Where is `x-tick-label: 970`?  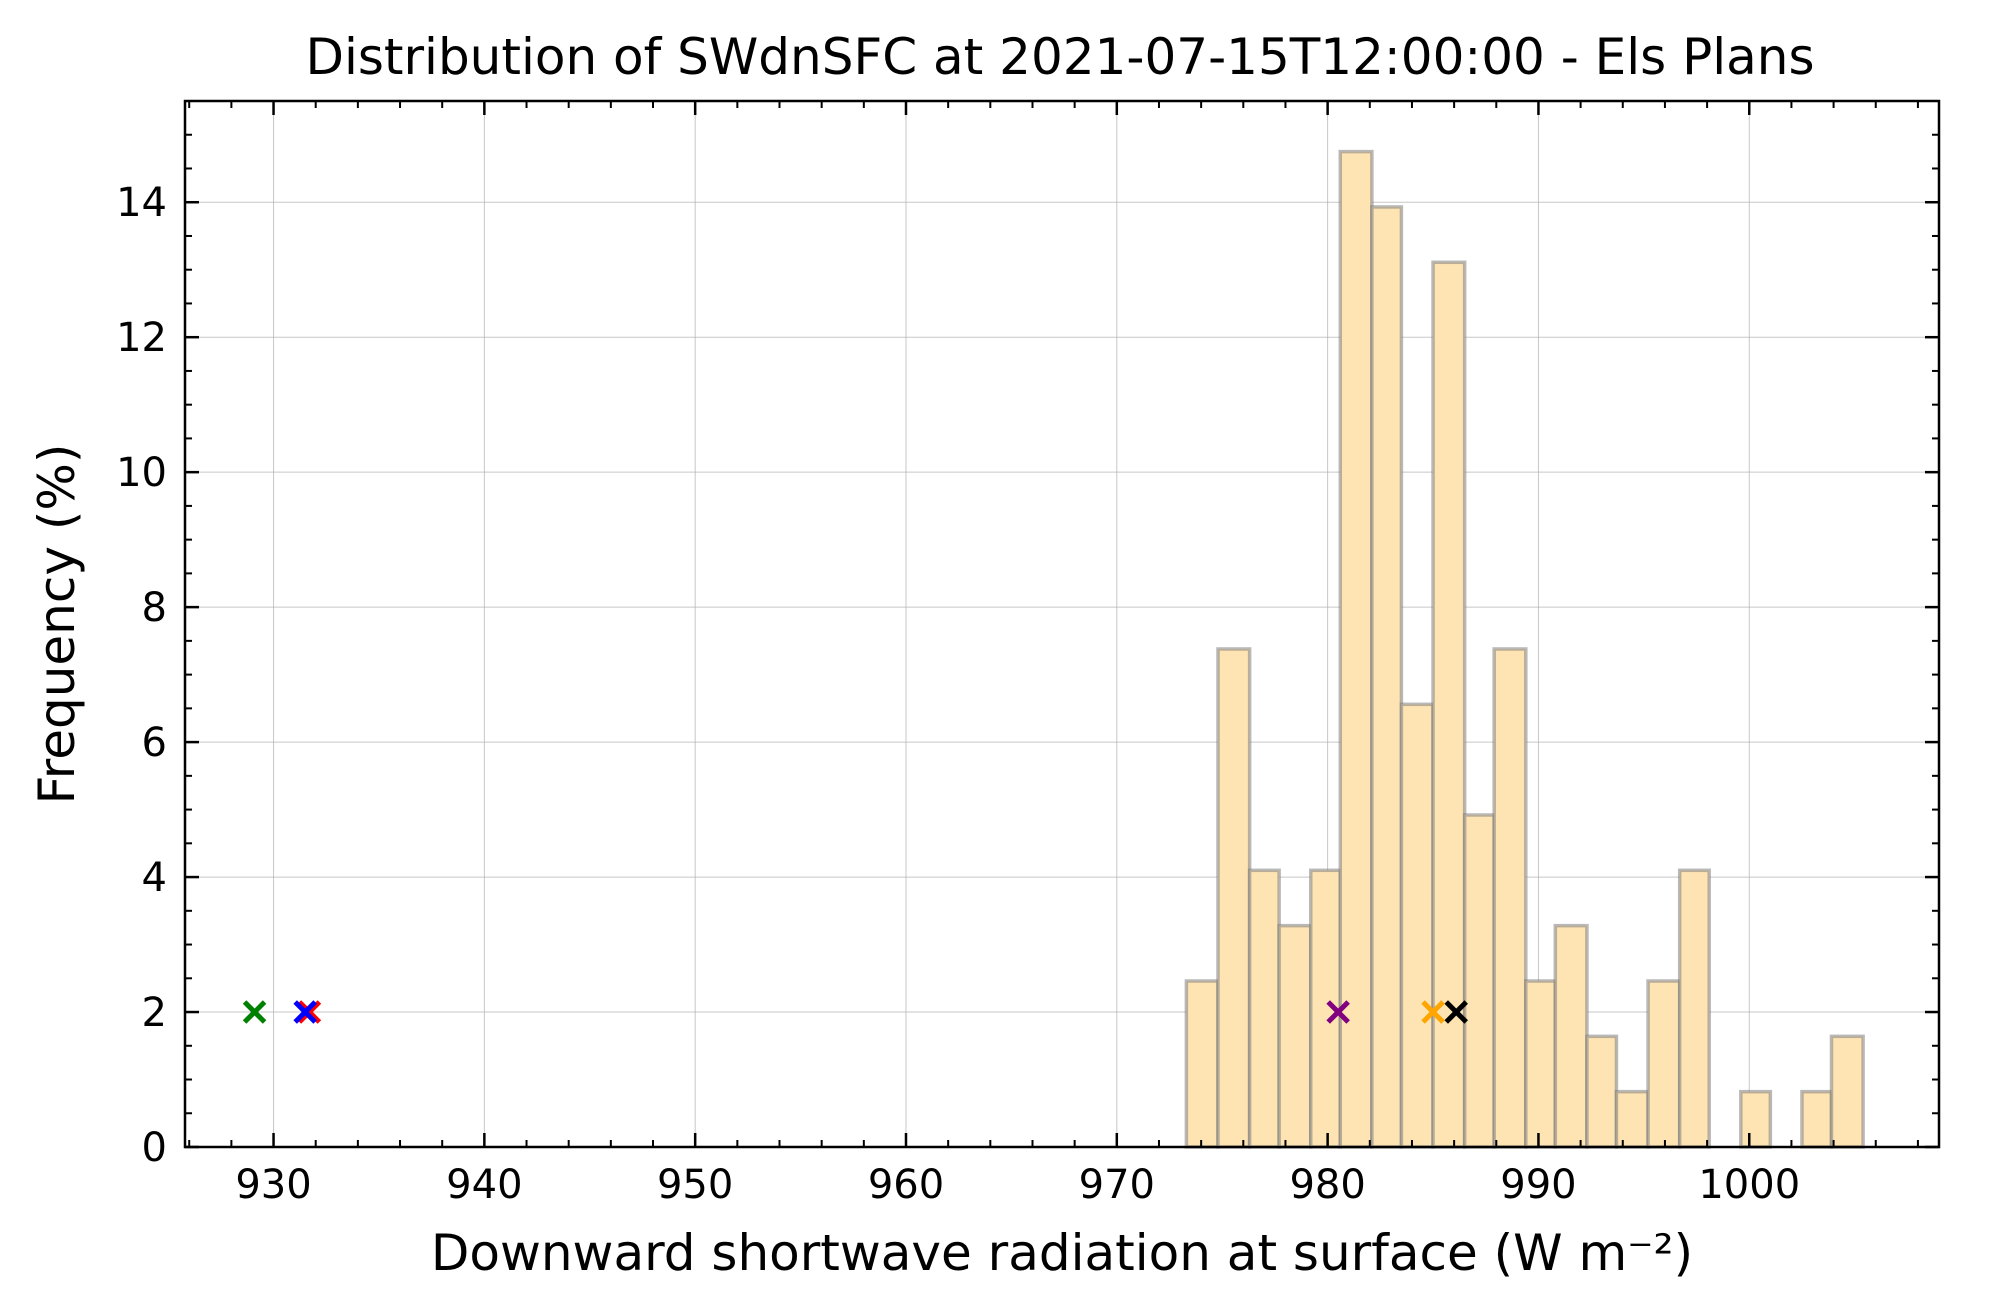 x-tick-label: 970 is located at coordinates (1117, 1185).